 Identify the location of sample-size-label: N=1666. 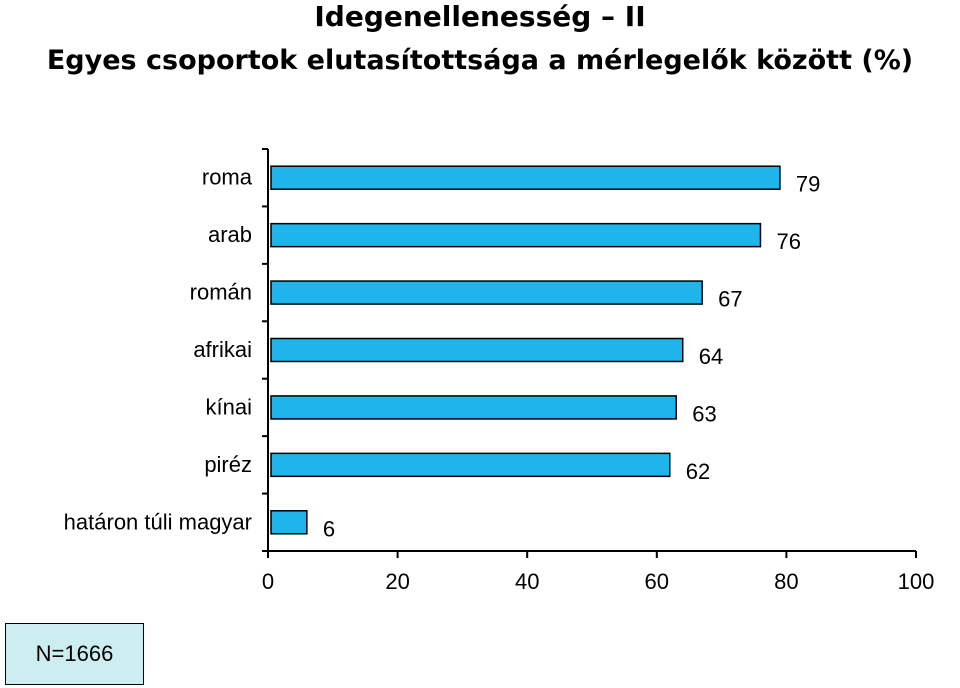
(74, 653).